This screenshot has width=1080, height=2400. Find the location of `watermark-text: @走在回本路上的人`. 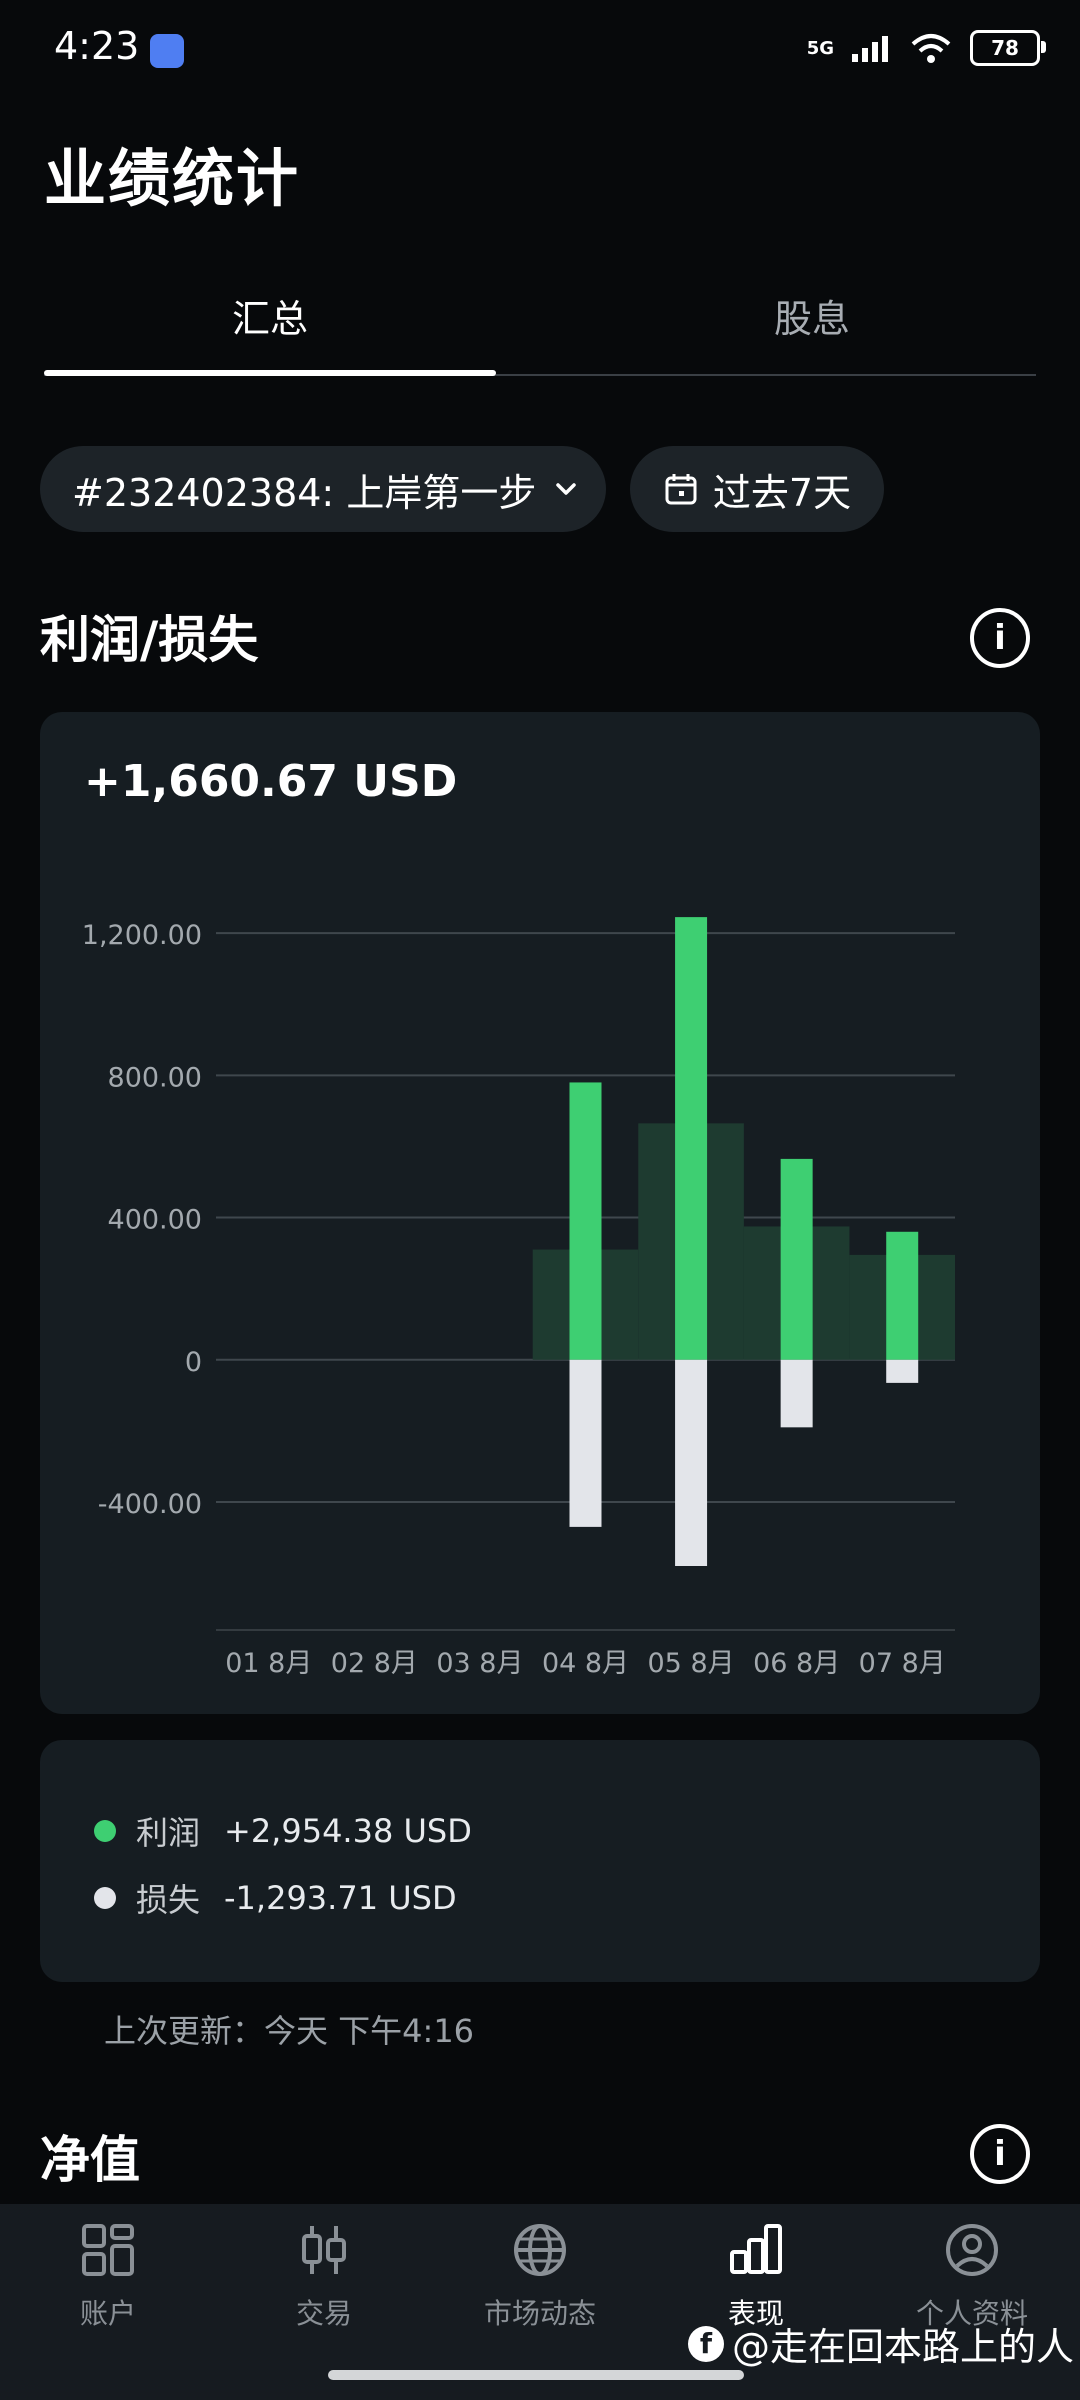

watermark-text: @走在回本路上的人 is located at coordinates (903, 2347).